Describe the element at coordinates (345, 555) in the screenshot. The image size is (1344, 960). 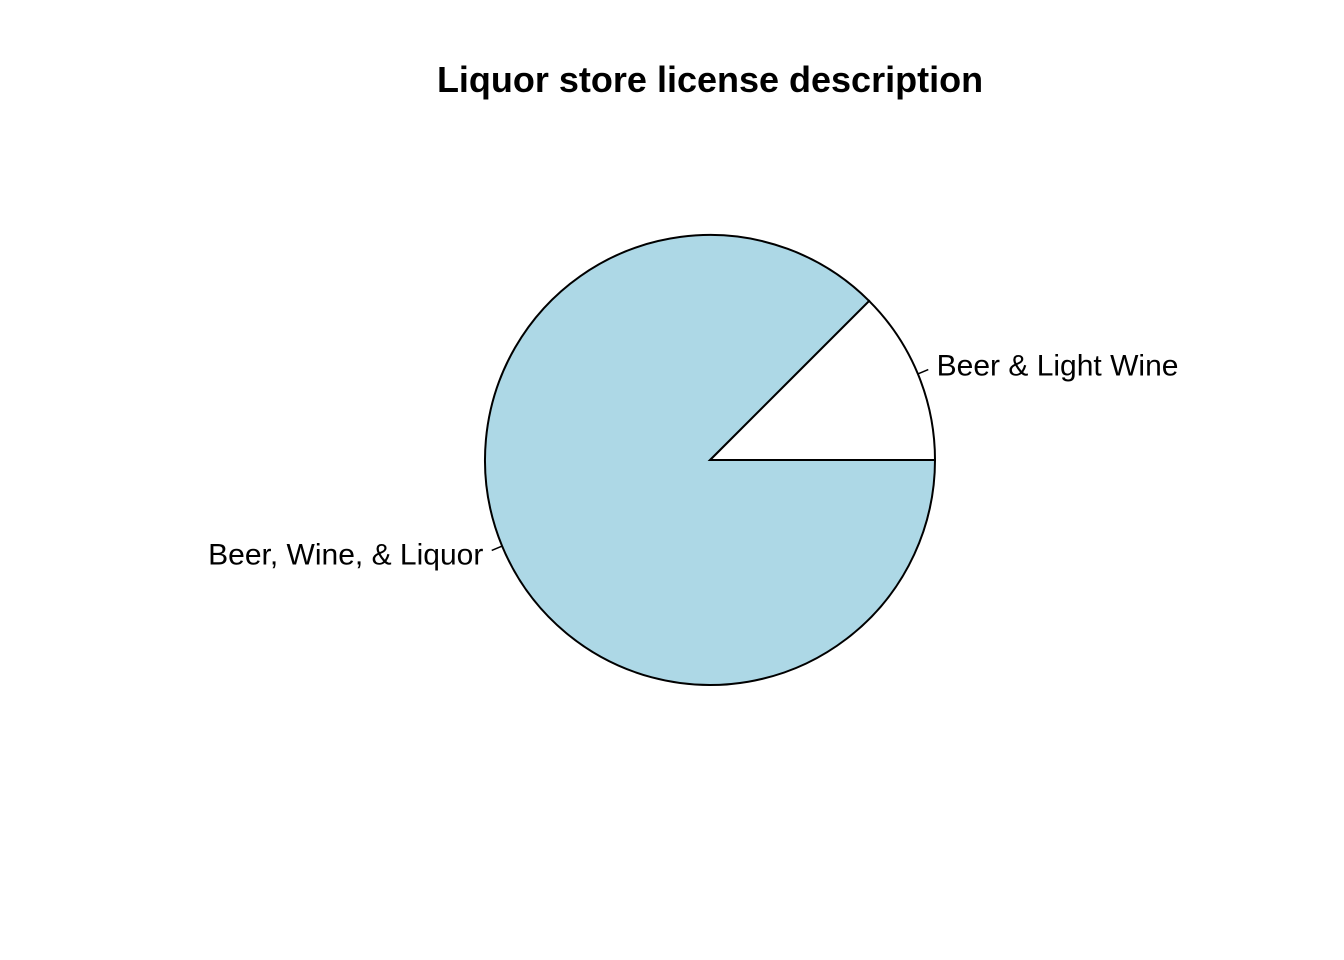
I see `pie-label-2: Beer, Wine, & Liquor` at that location.